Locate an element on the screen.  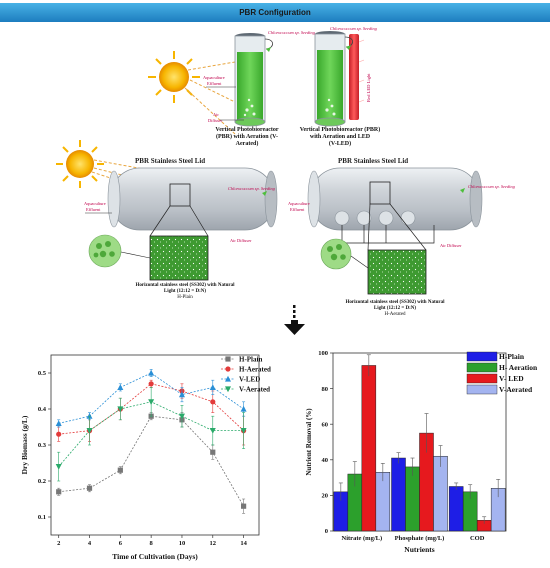
y-tick-label: 0 is located at coordinates (326, 531).